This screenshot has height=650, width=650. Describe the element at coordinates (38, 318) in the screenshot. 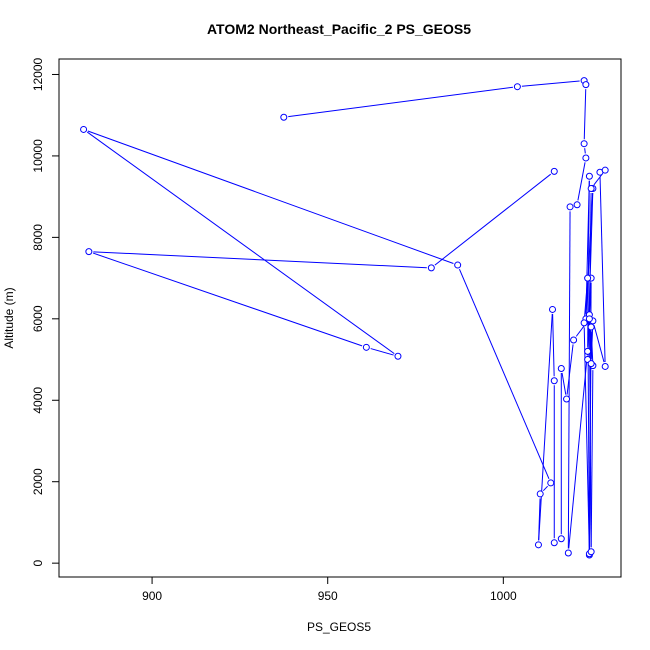

I see `y-tick-label: 6000` at that location.